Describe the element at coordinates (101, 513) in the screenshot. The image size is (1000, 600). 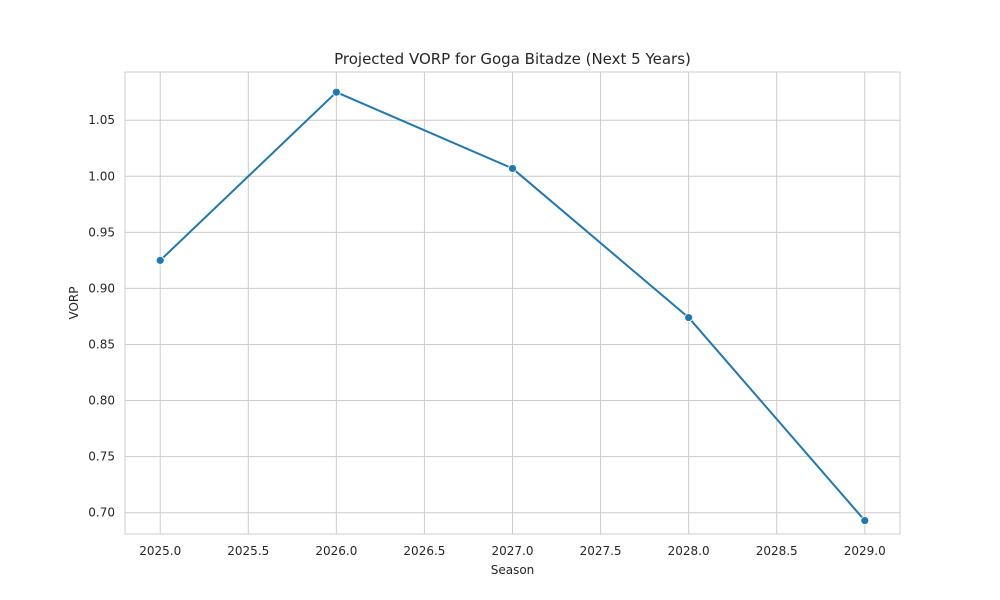
I see `y-tick-label: 0.70` at that location.